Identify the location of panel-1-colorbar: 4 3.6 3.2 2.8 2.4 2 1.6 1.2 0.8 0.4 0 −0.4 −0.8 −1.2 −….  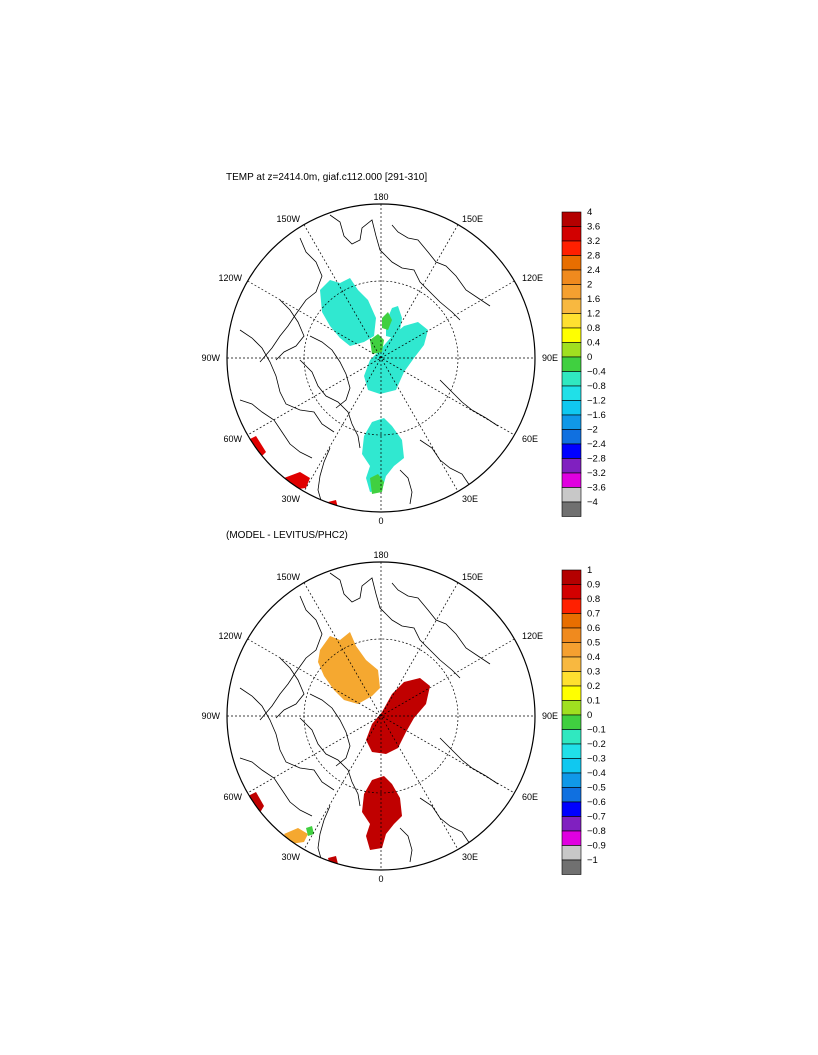
(583, 362).